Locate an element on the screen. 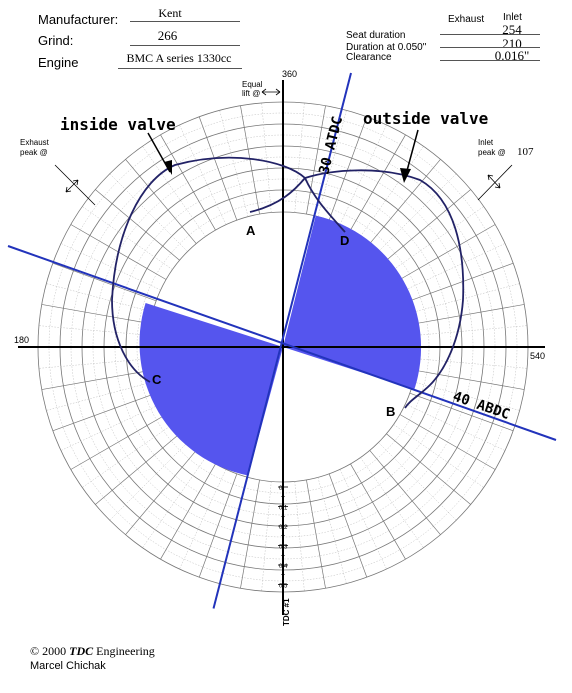 The width and height of the screenshot is (572, 693). point-d-label: D is located at coordinates (344, 240).